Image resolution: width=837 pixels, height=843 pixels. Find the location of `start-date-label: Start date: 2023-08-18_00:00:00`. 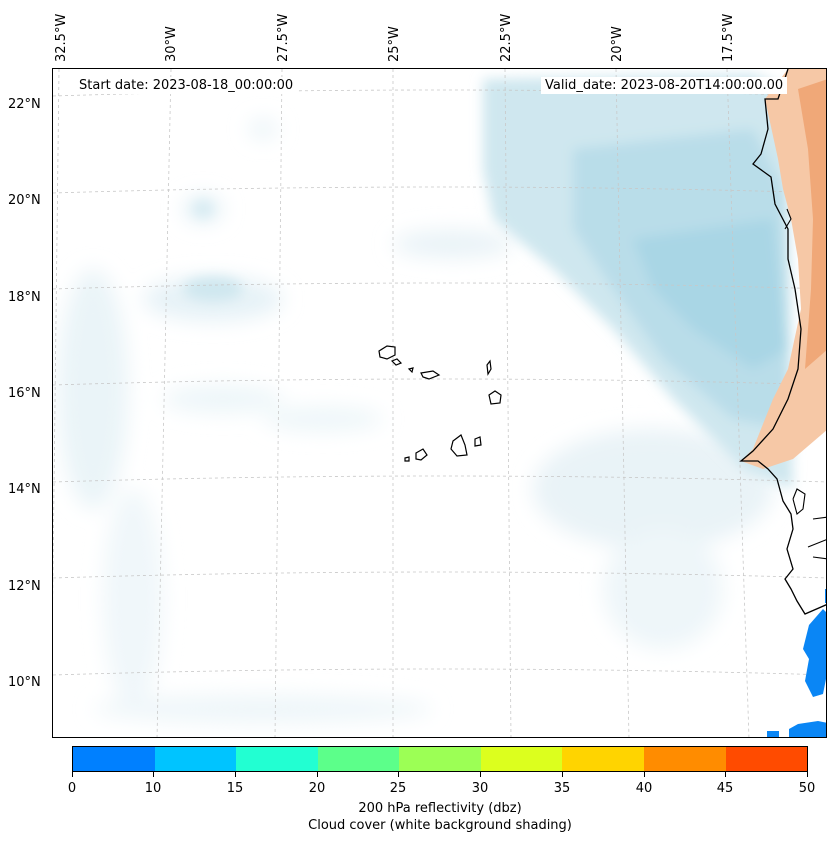

start-date-label: Start date: 2023-08-18_00:00:00 is located at coordinates (186, 85).